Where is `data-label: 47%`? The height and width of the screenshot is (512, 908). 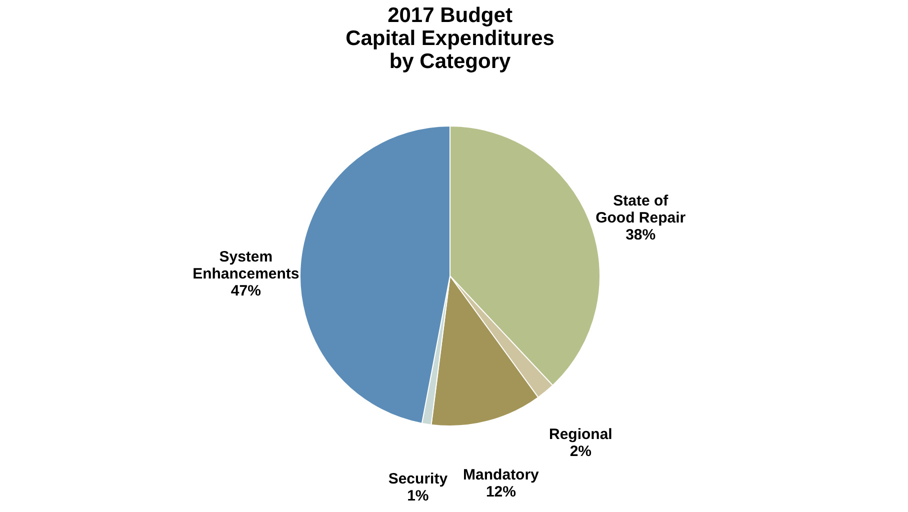 data-label: 47% is located at coordinates (245, 291).